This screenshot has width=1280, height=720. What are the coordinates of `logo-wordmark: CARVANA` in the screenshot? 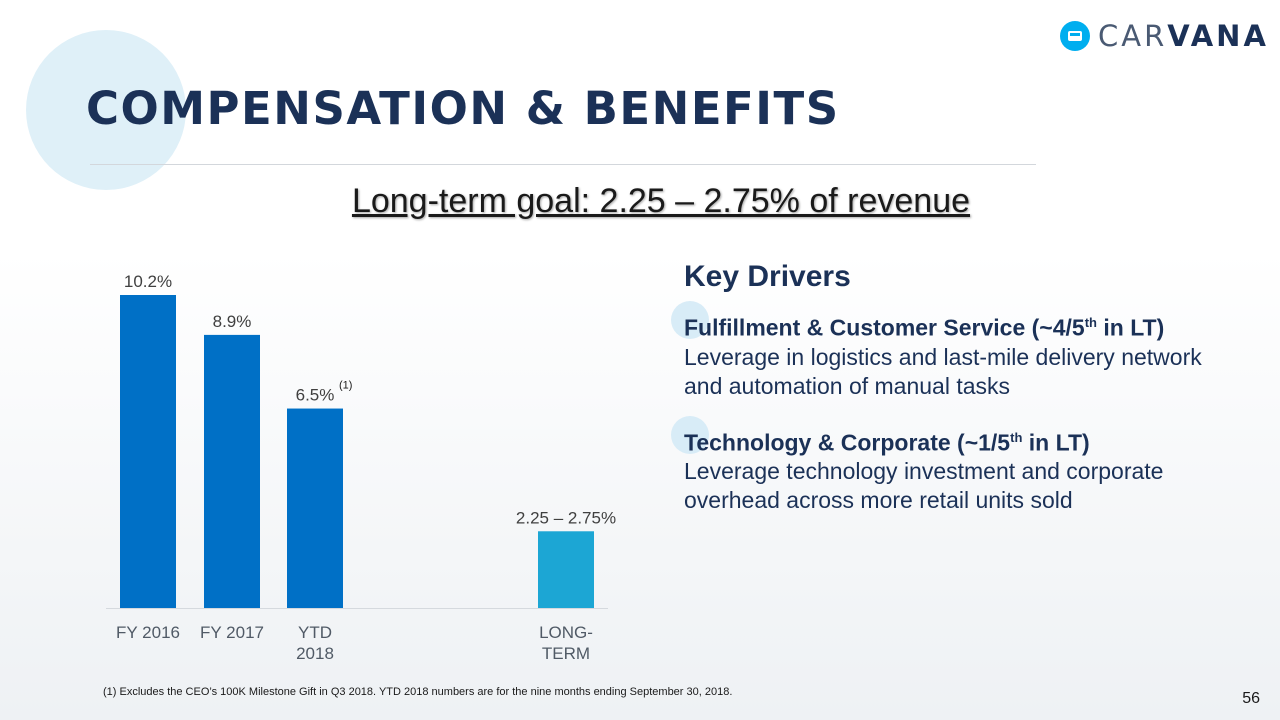 It's located at (1183, 36).